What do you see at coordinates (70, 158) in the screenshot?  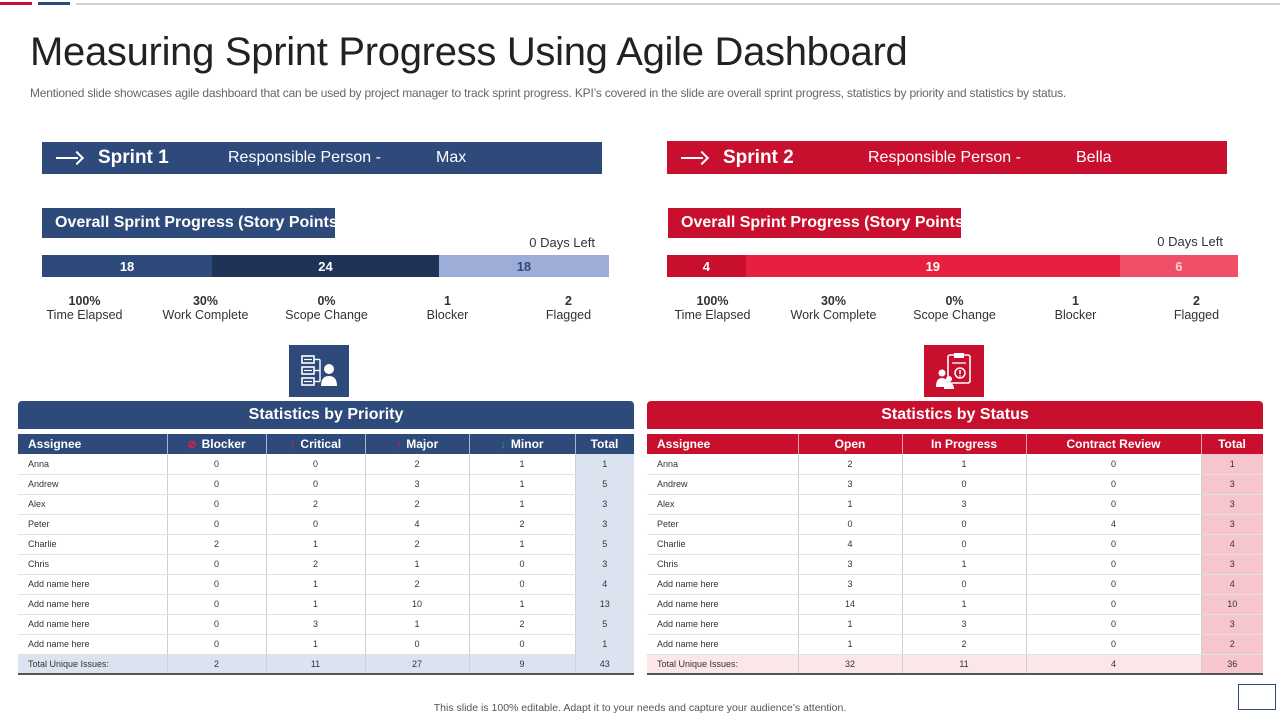 I see `arrow-right-icon` at bounding box center [70, 158].